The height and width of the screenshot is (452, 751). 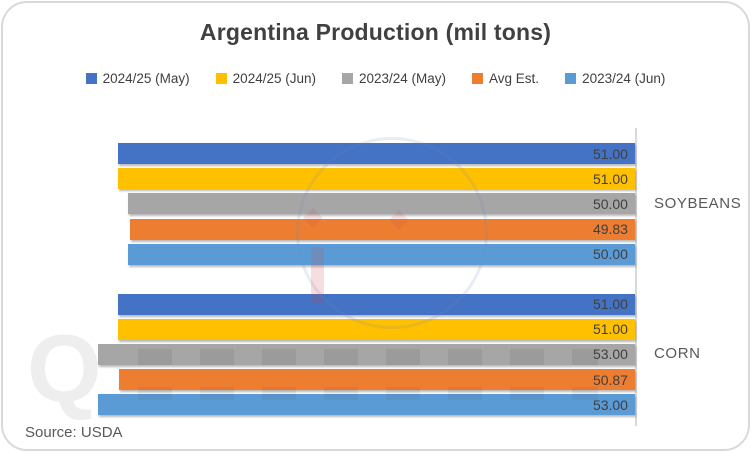 What do you see at coordinates (677, 354) in the screenshot?
I see `category-label-corn: CORN` at bounding box center [677, 354].